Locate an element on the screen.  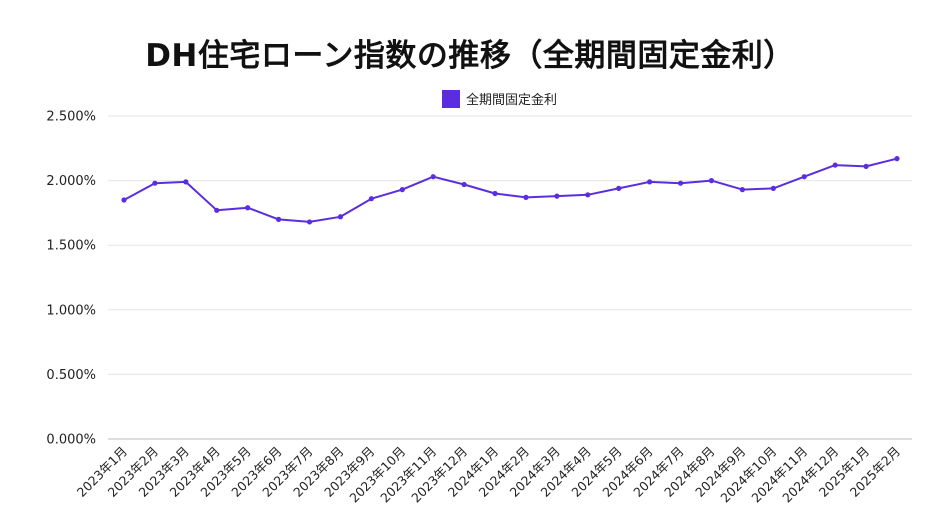
legend-swatch is located at coordinates (451, 98).